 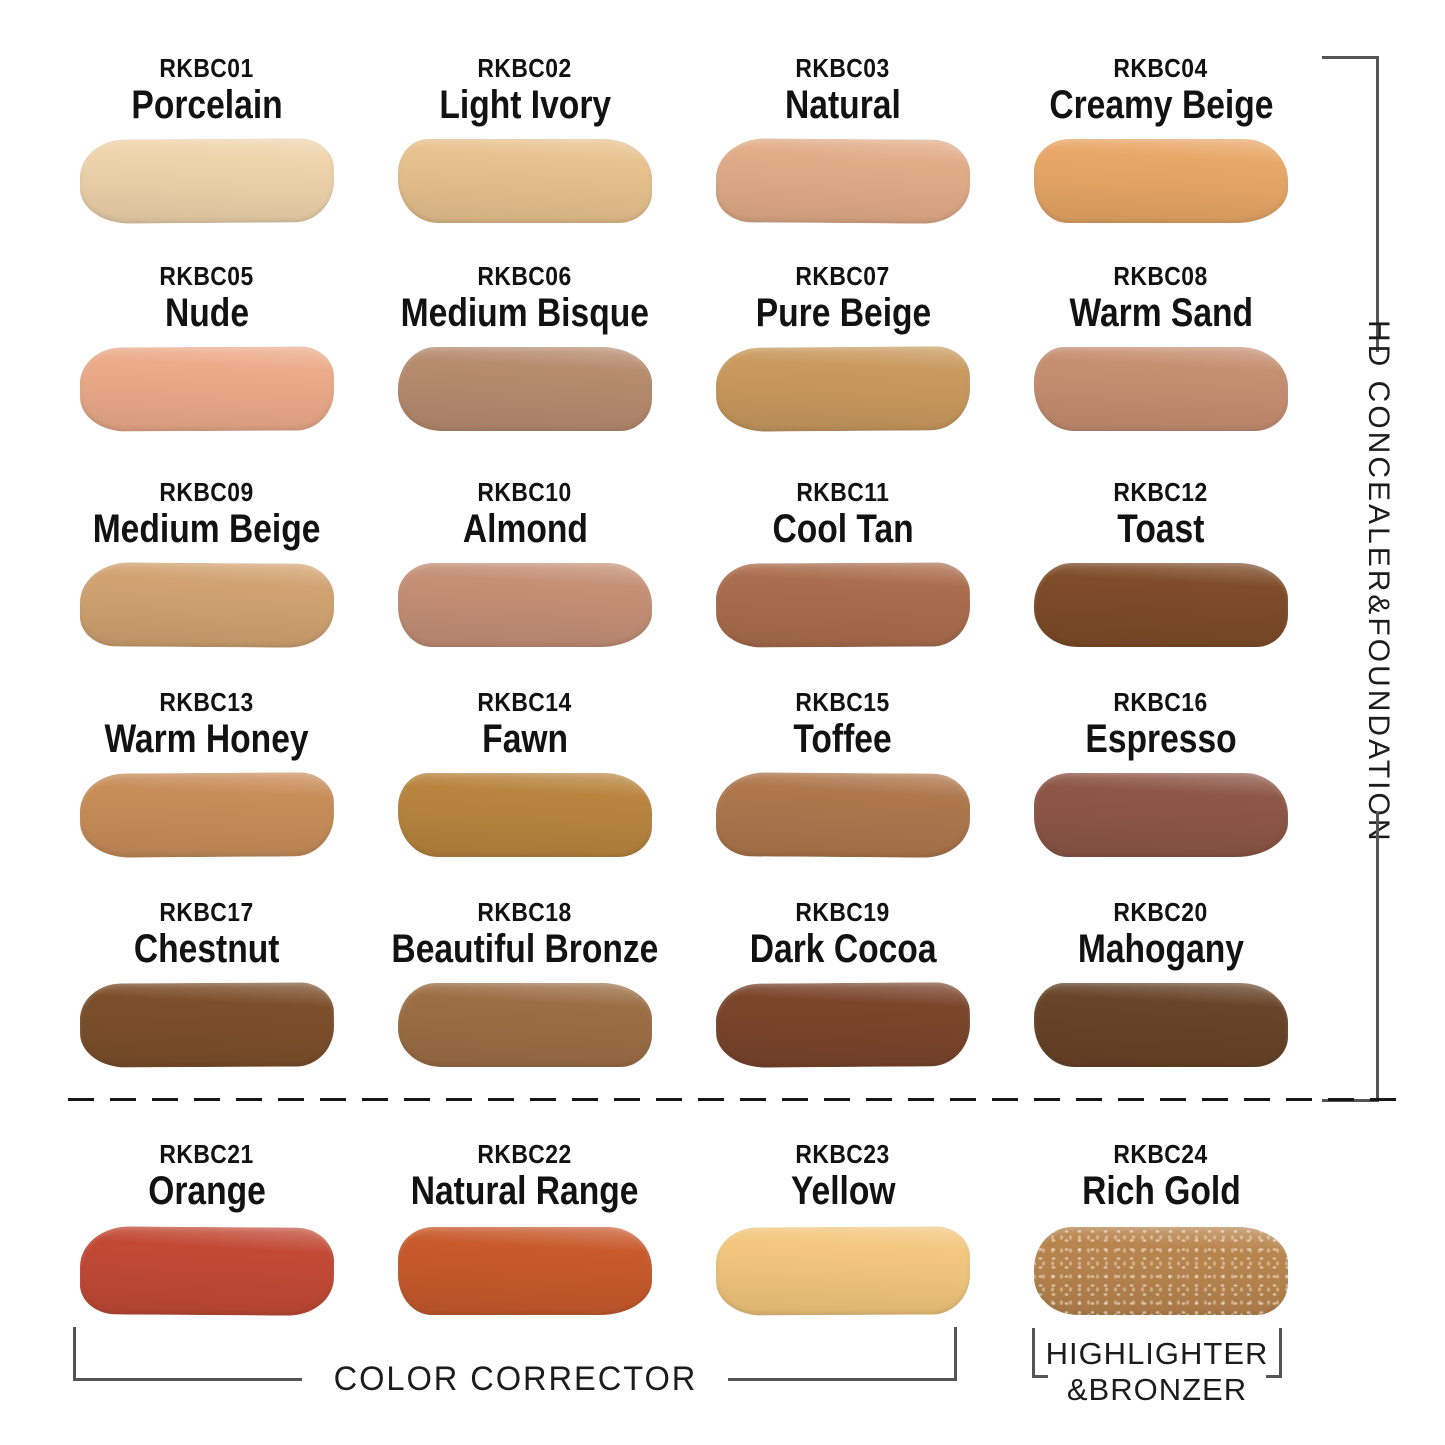 I want to click on right-bracket-line-top, so click(x=1377, y=204).